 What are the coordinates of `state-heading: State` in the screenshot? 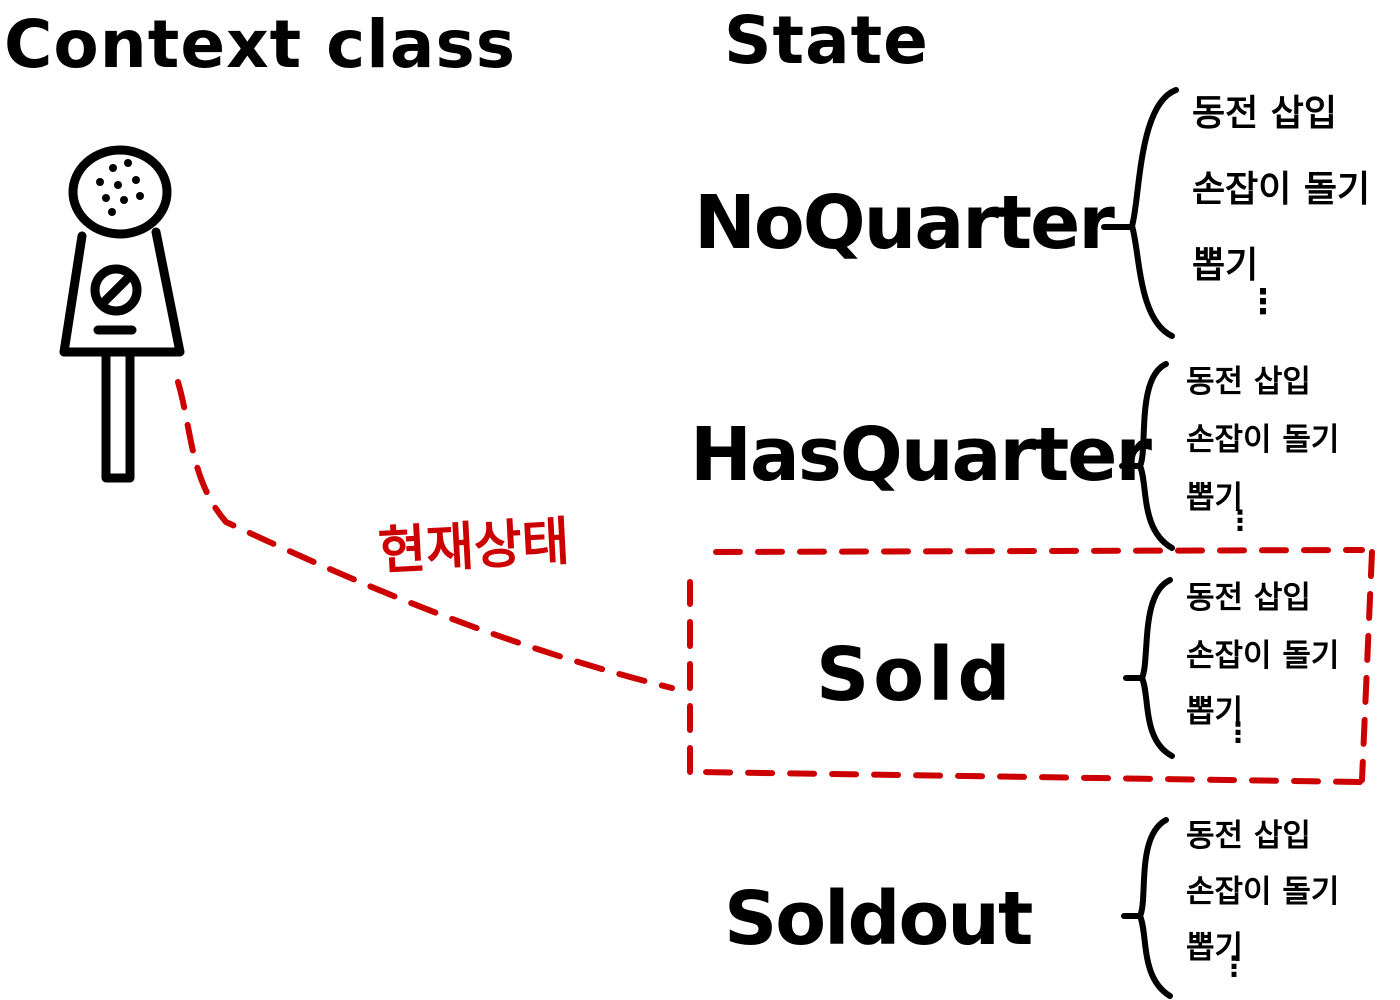 It's located at (826, 40).